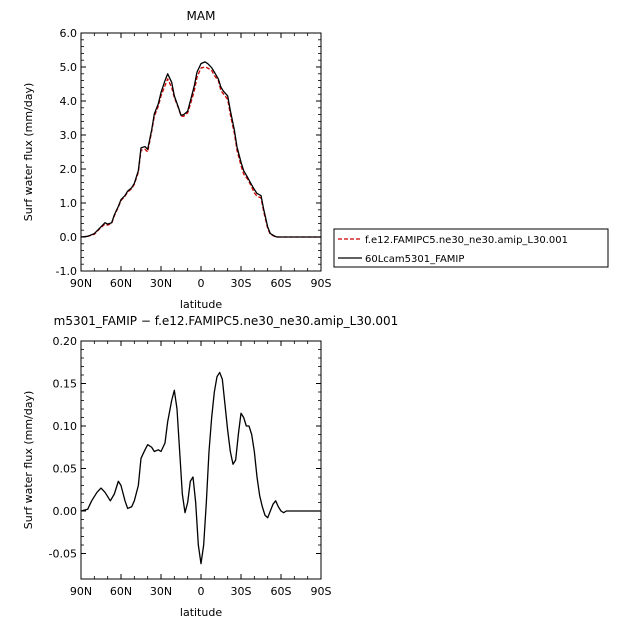  I want to click on top-plot-frame, so click(201, 152).